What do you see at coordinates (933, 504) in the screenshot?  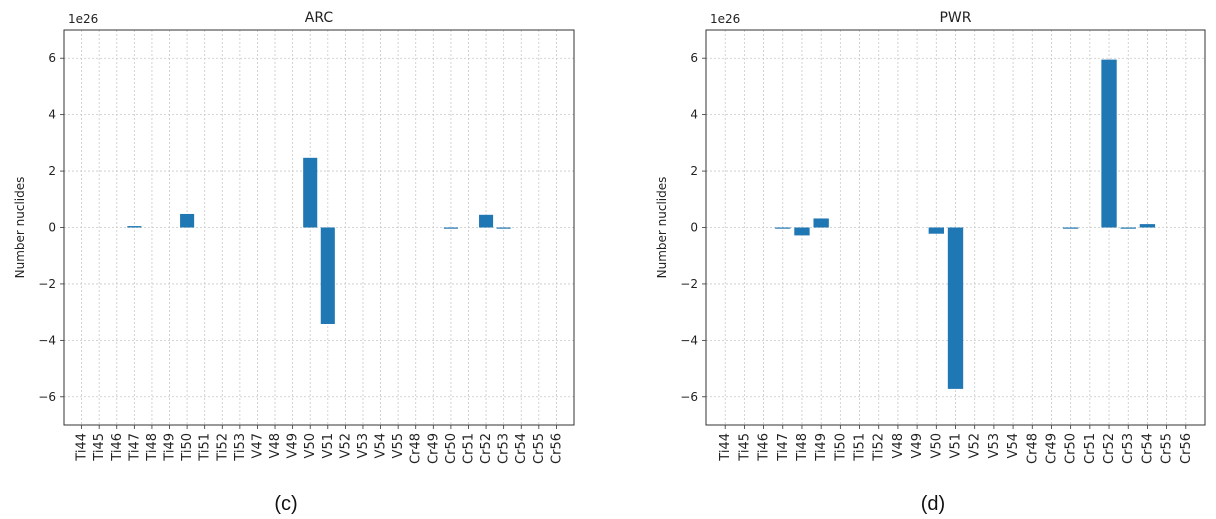 I see `panel-caption: (d)` at bounding box center [933, 504].